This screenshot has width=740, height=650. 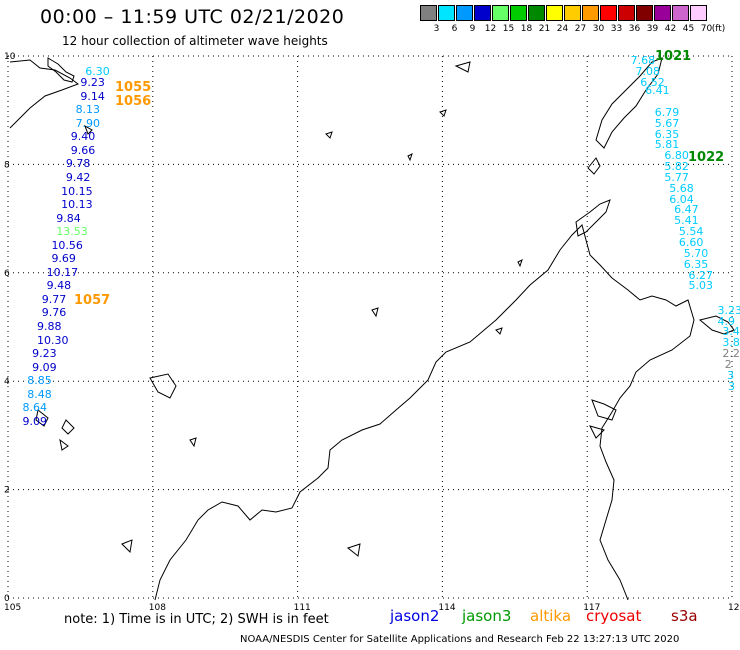 I want to click on swh-label-1-3: 6.41, so click(x=657, y=91).